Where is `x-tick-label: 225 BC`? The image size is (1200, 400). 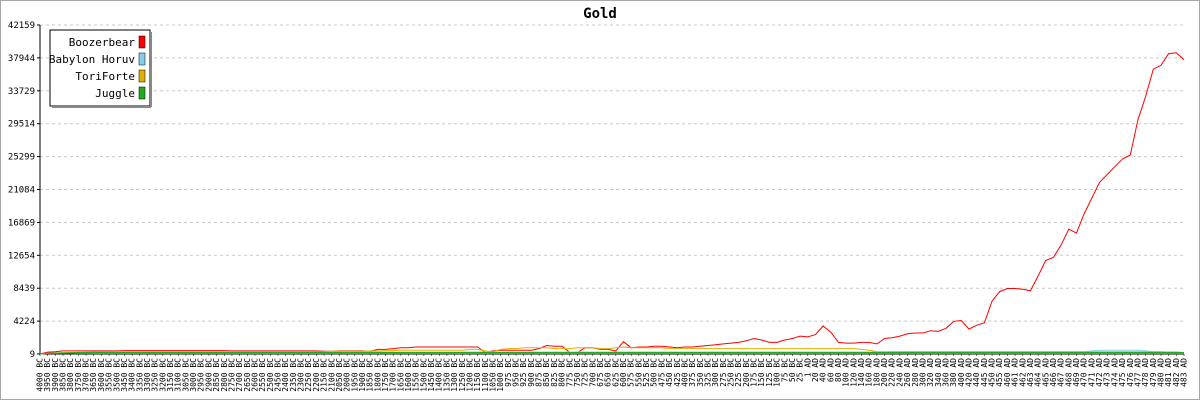
x-tick-label: 225 BC is located at coordinates (738, 372).